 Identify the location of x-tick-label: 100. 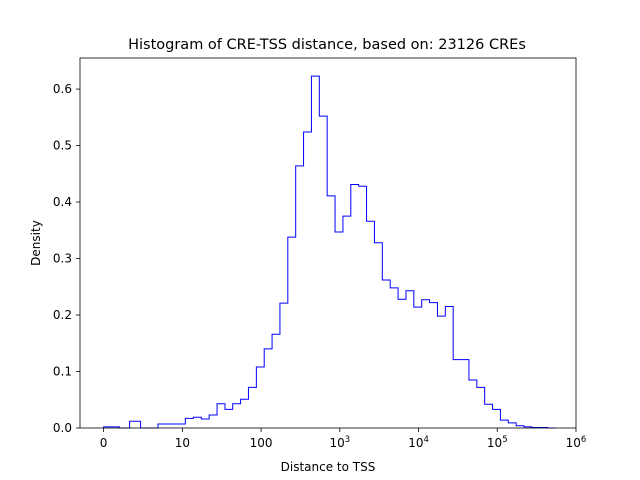
(261, 443).